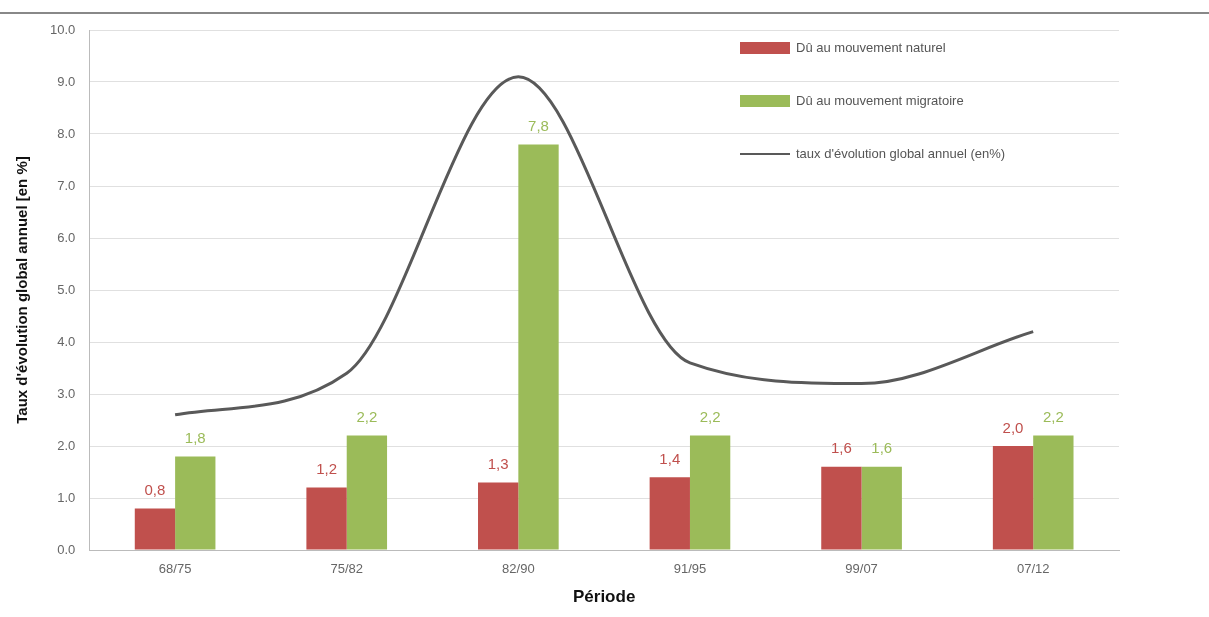 The image size is (1209, 617). Describe the element at coordinates (1033, 569) in the screenshot. I see `x-tick-label: 07/12` at that location.